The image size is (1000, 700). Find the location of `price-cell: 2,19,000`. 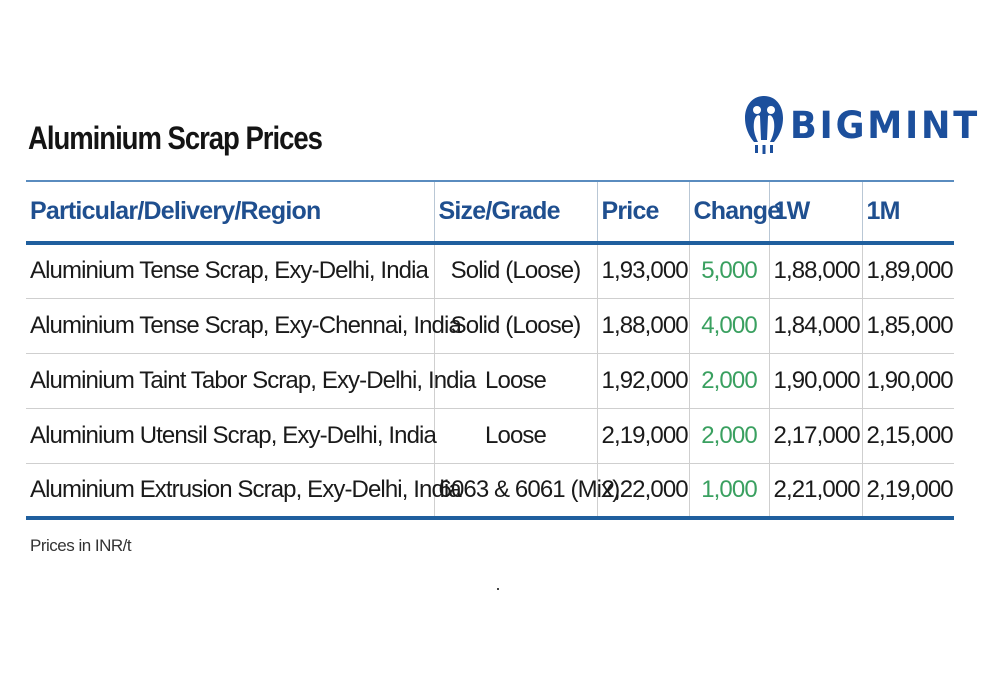

price-cell: 2,19,000 is located at coordinates (642, 435).